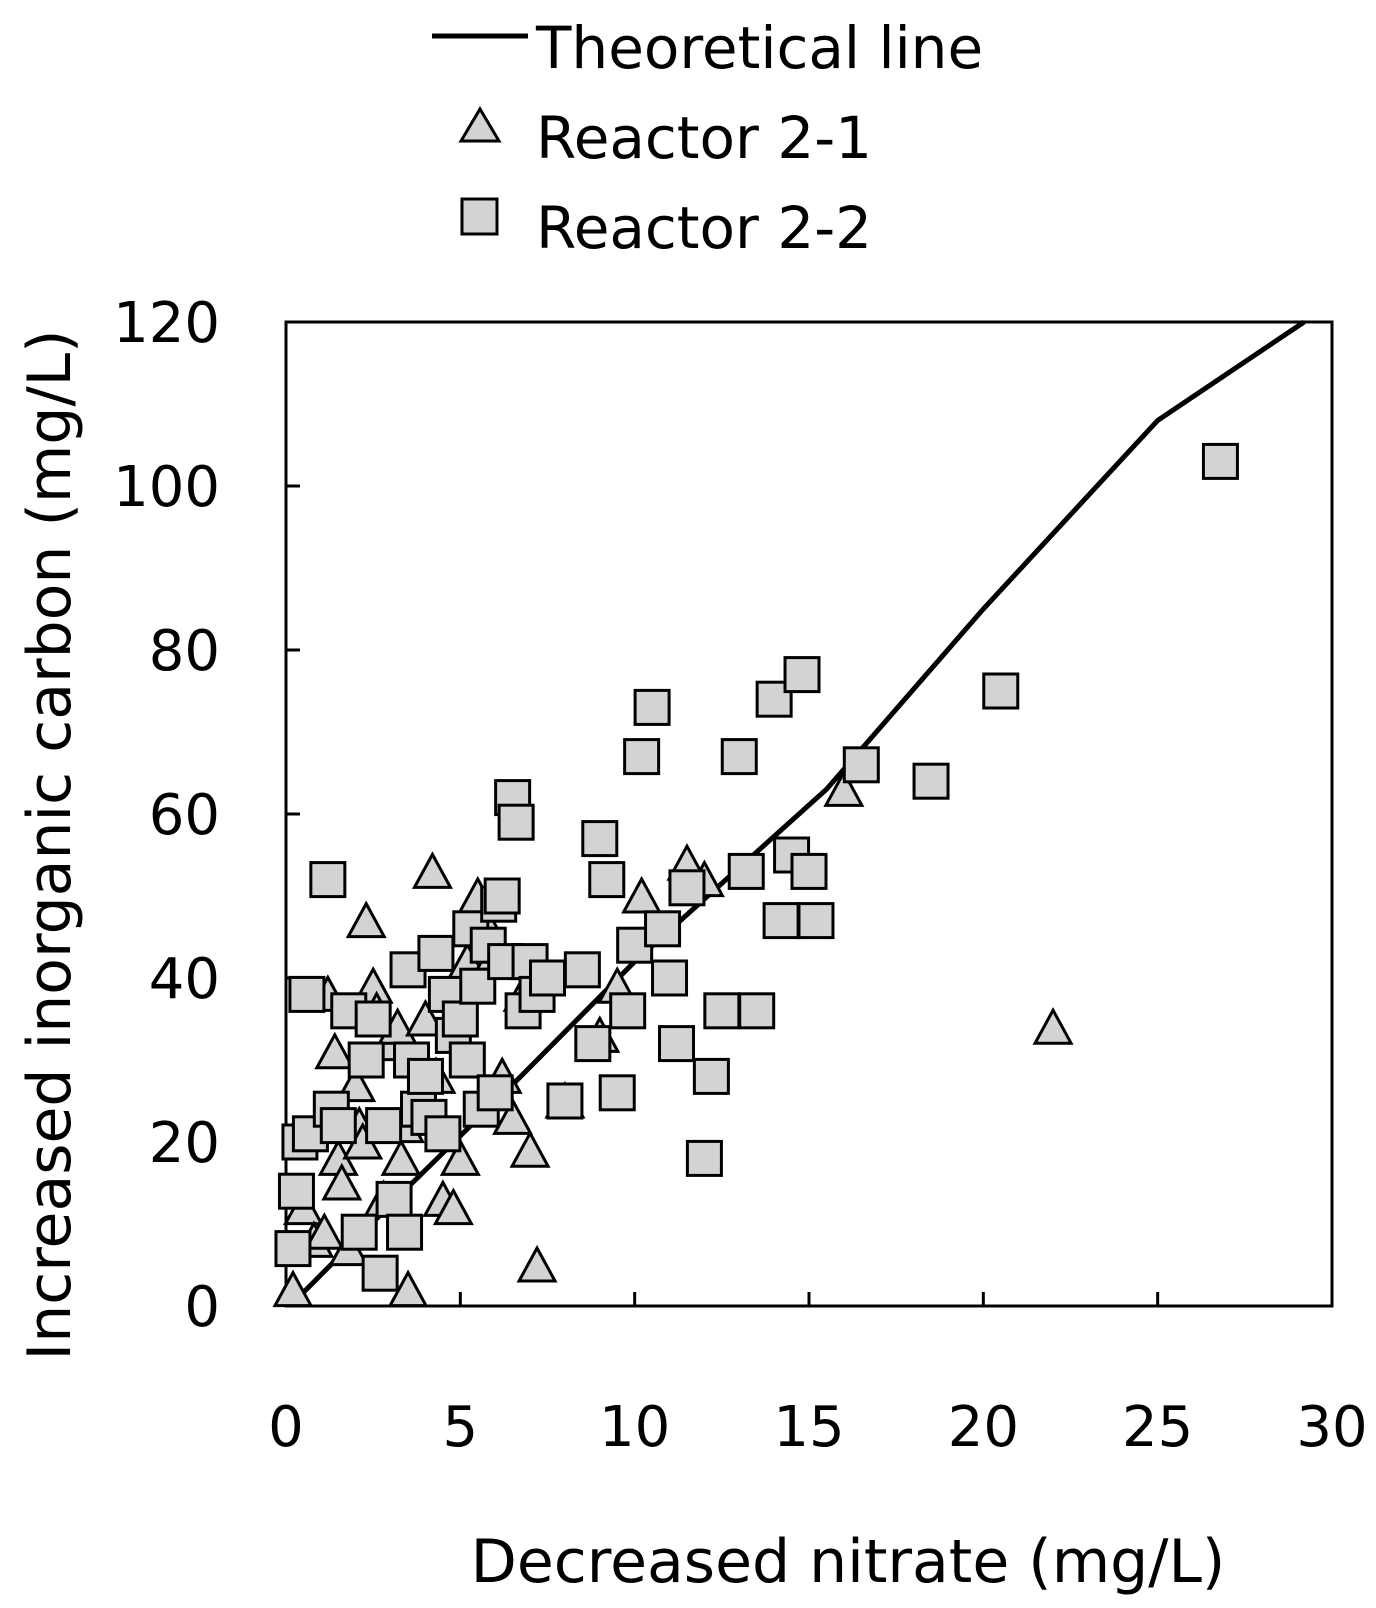 This screenshot has width=1376, height=1608. Describe the element at coordinates (461, 1427) in the screenshot. I see `x-tick-label: 5` at that location.